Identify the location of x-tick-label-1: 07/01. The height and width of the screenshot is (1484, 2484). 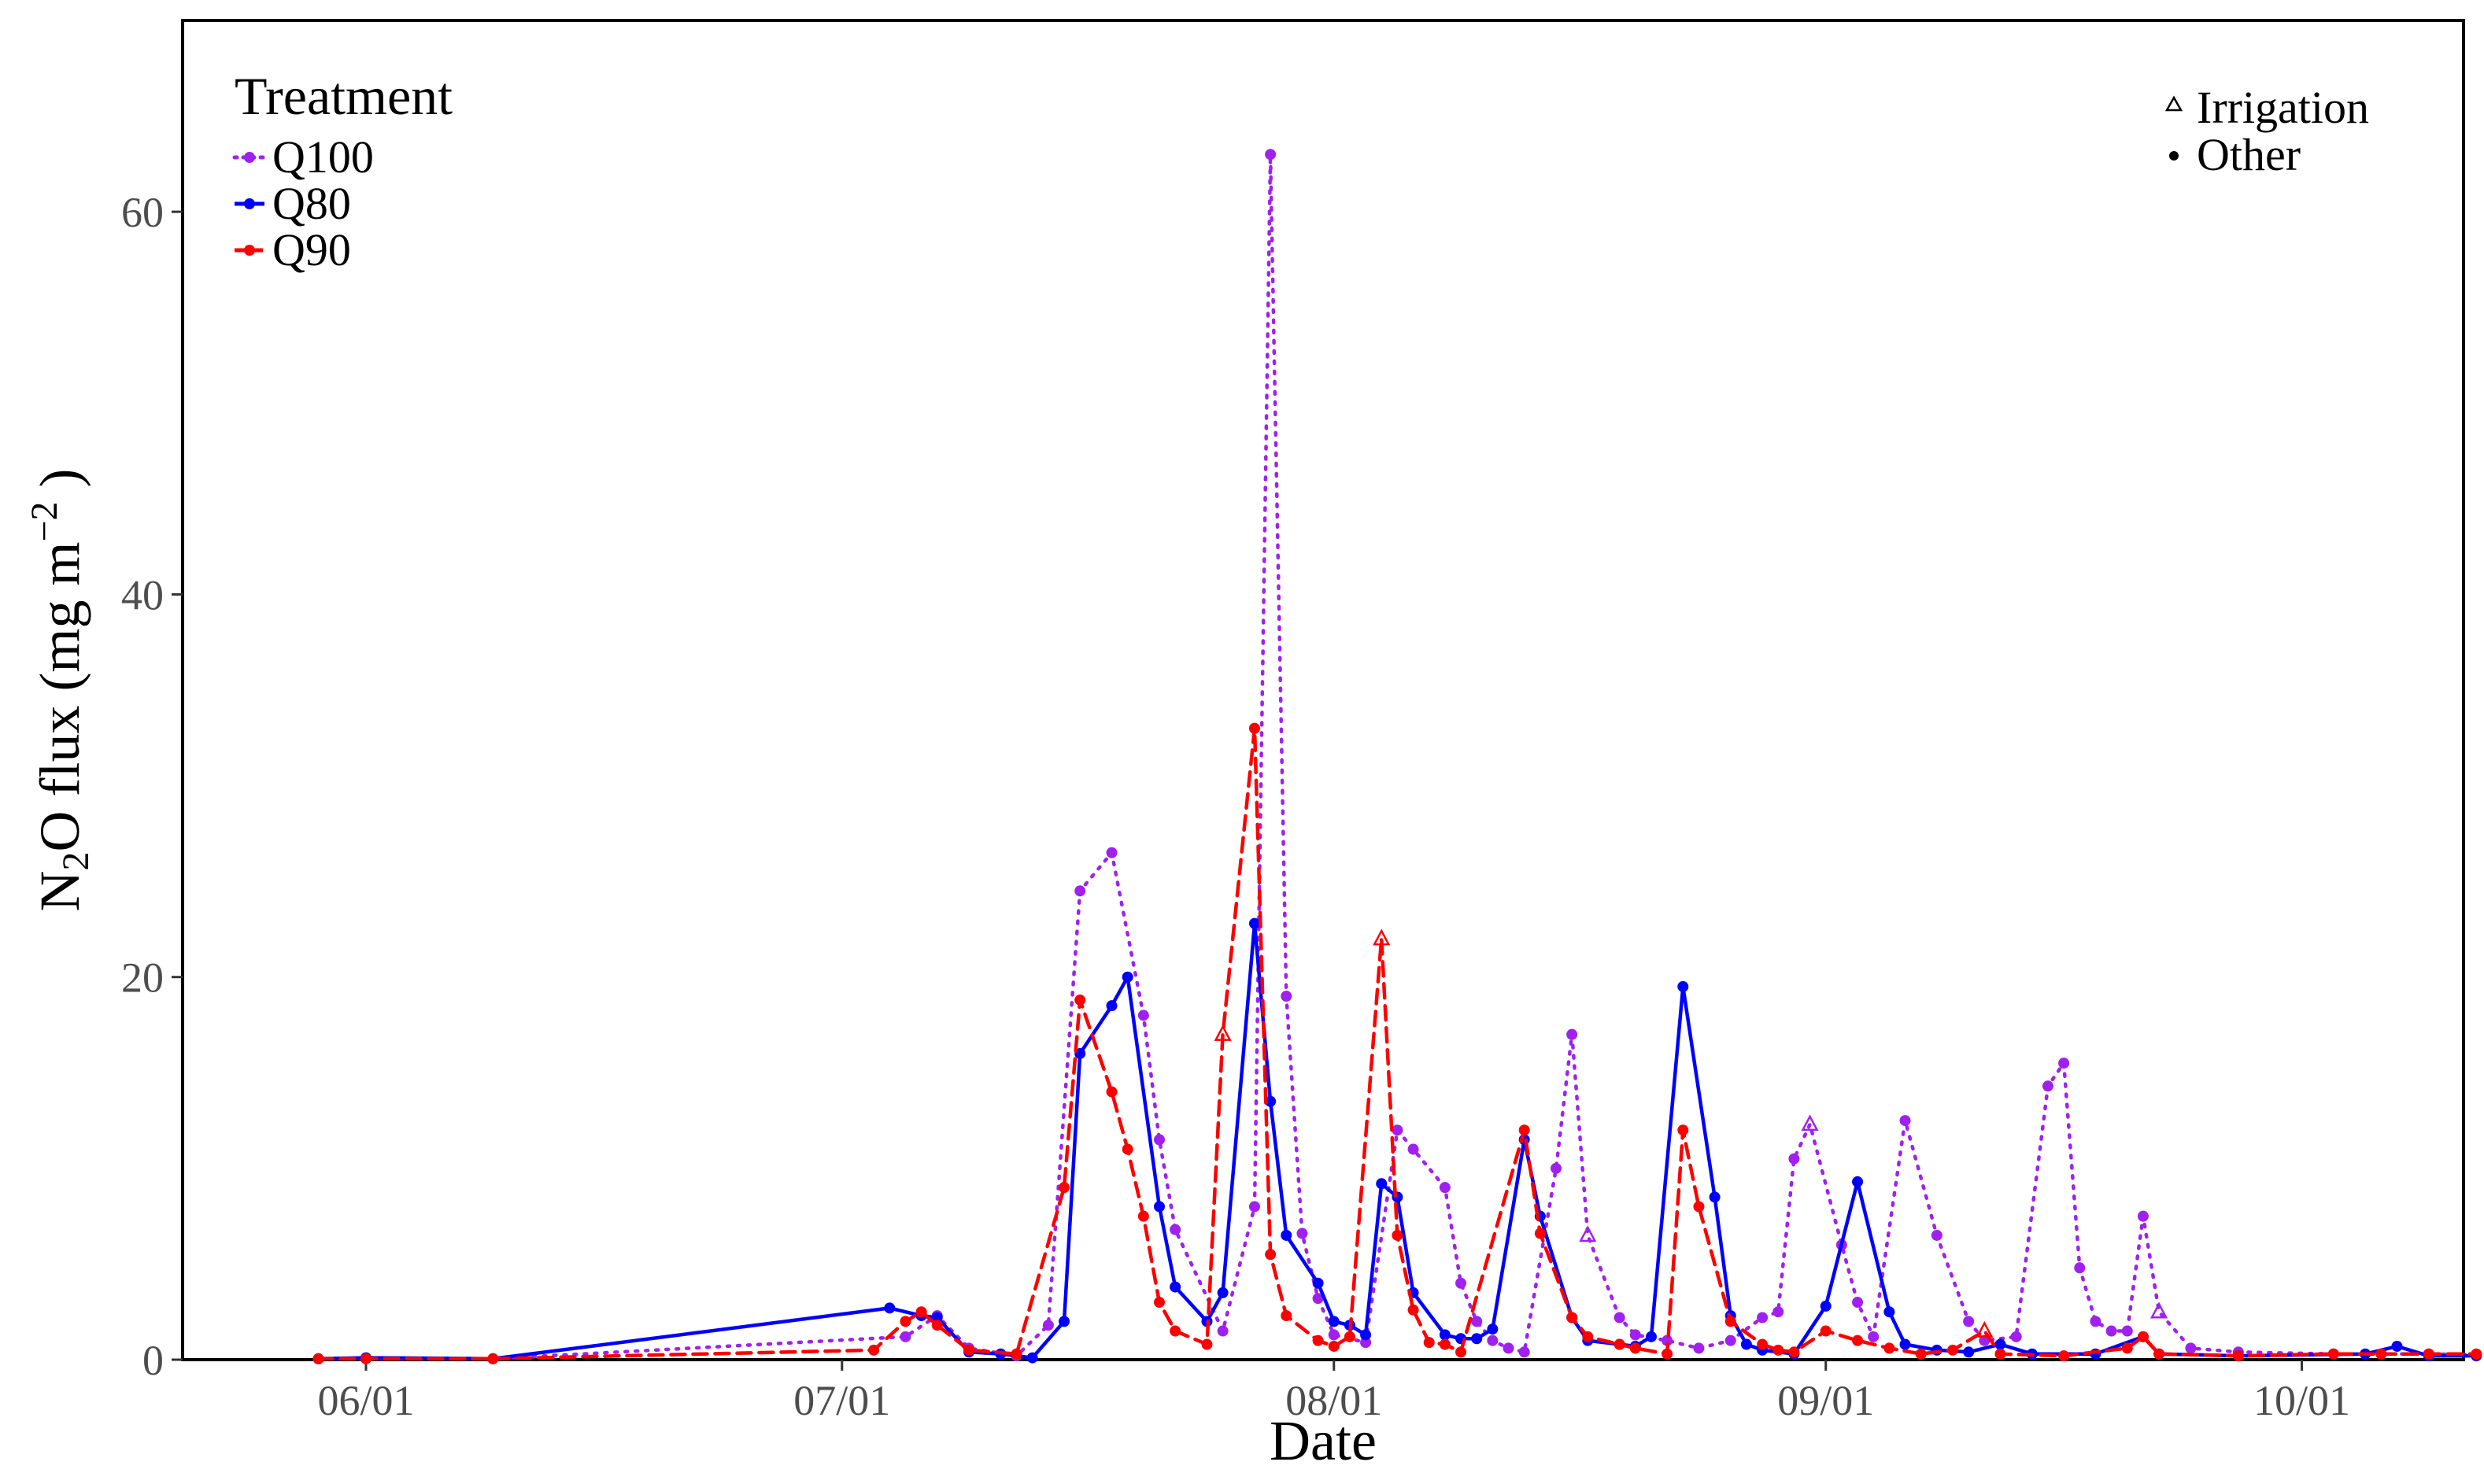
(841, 1400).